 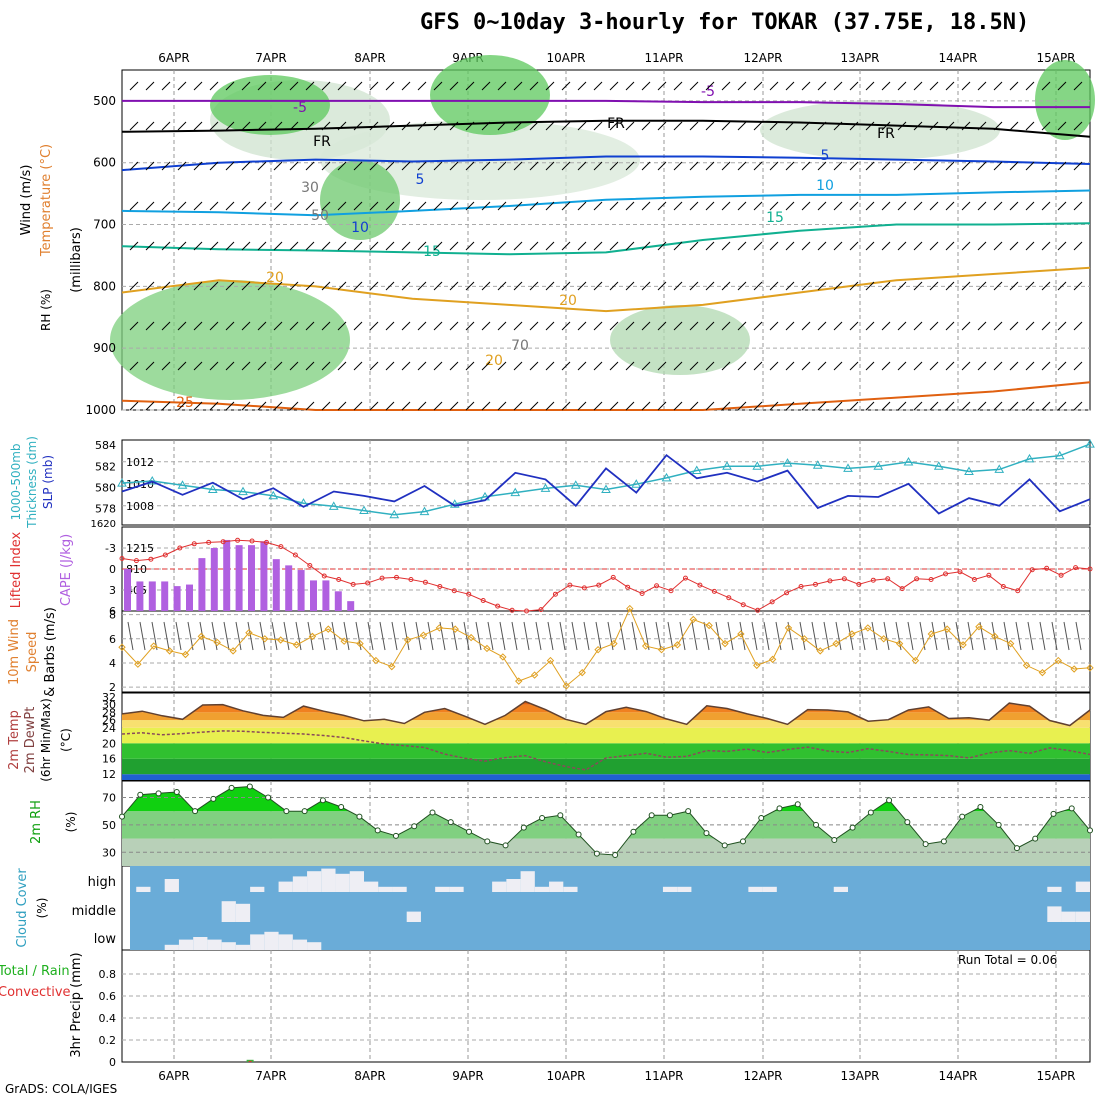 I want to click on date-bottom-14APR: 14APR, so click(x=957, y=1076).